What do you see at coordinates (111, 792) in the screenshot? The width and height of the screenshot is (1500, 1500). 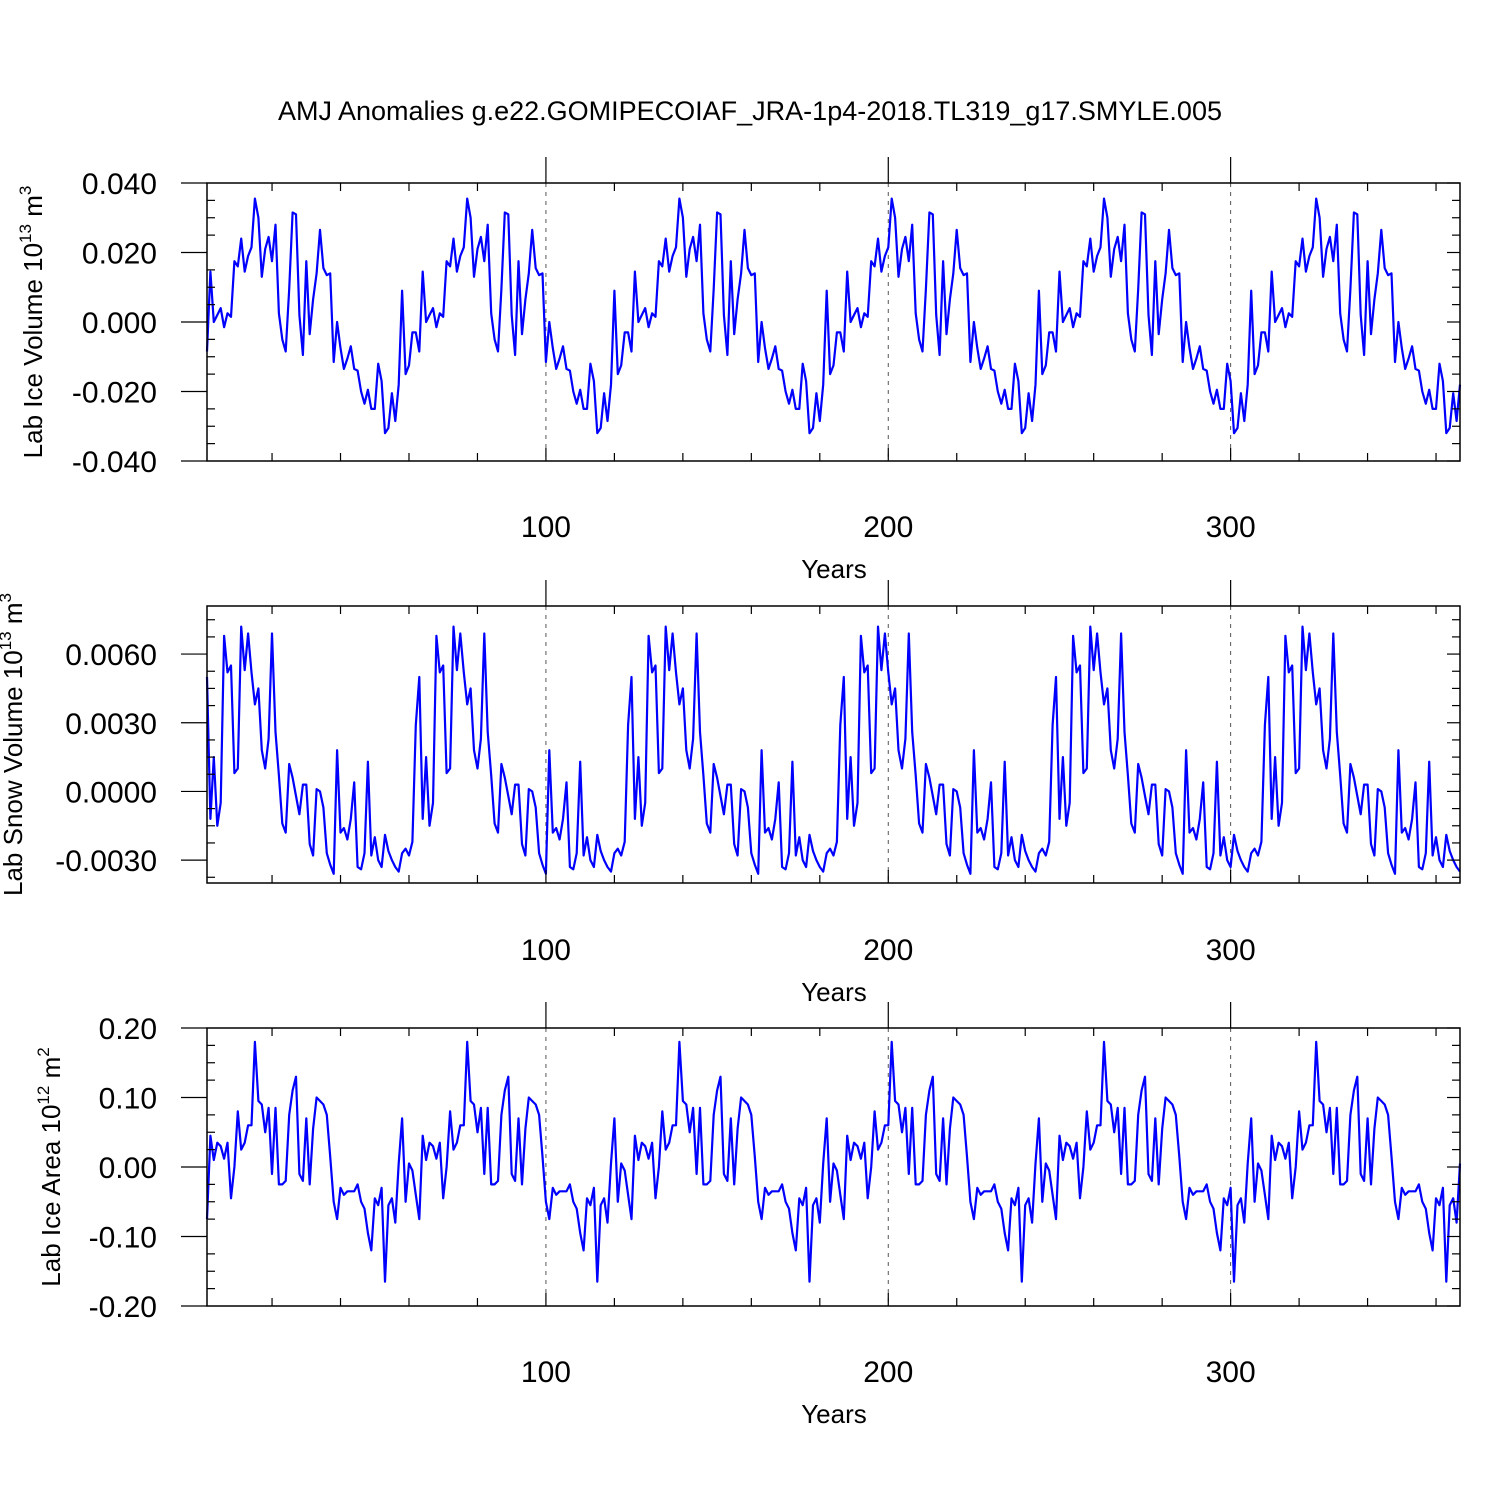 I see `y-tick-label: 0.0000` at bounding box center [111, 792].